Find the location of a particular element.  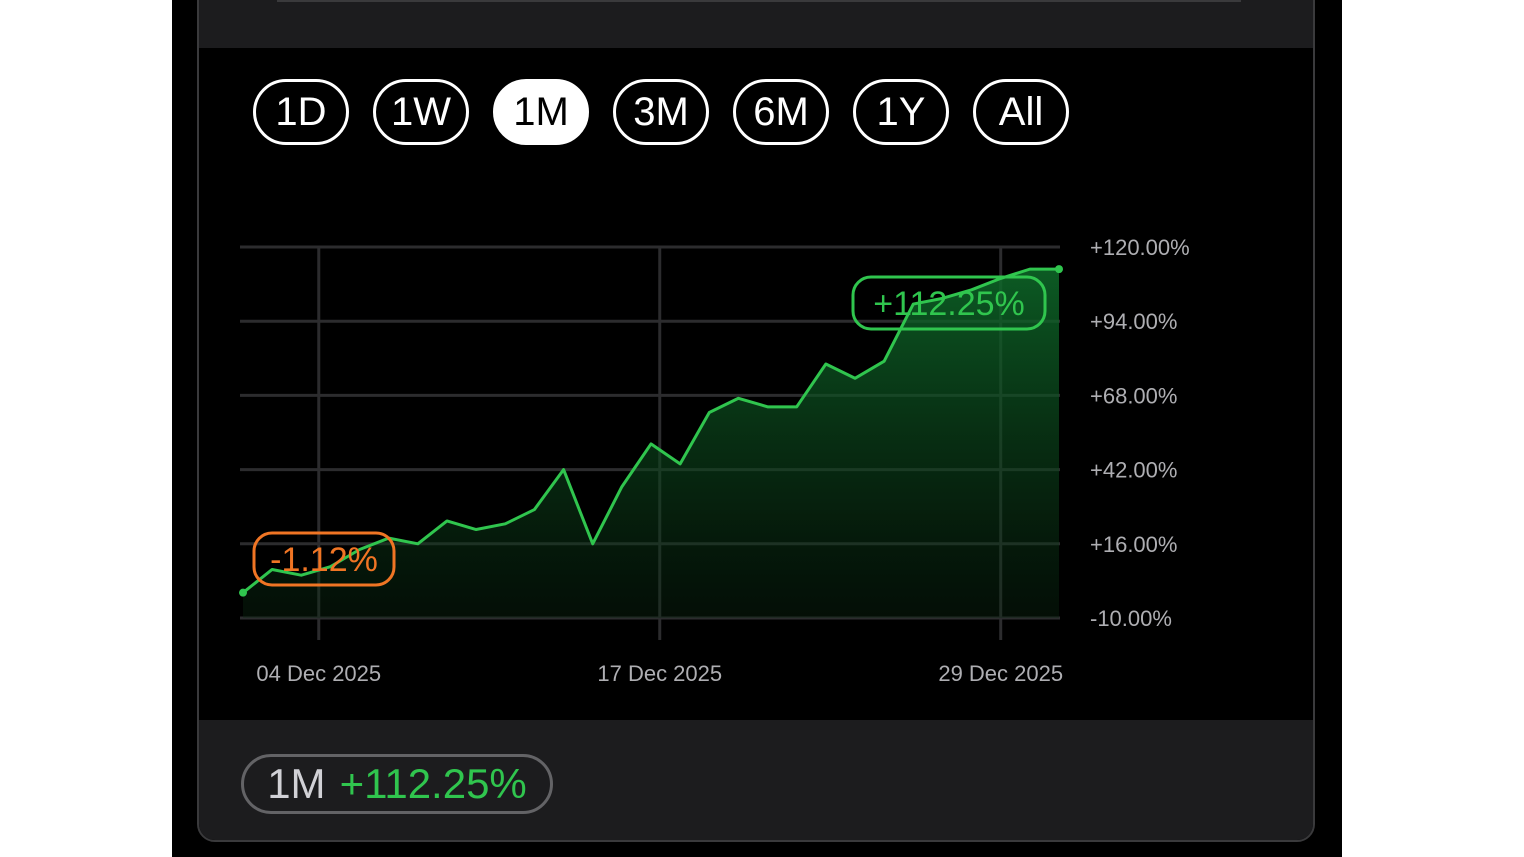

summary-change-value: +112.25% is located at coordinates (433, 783).